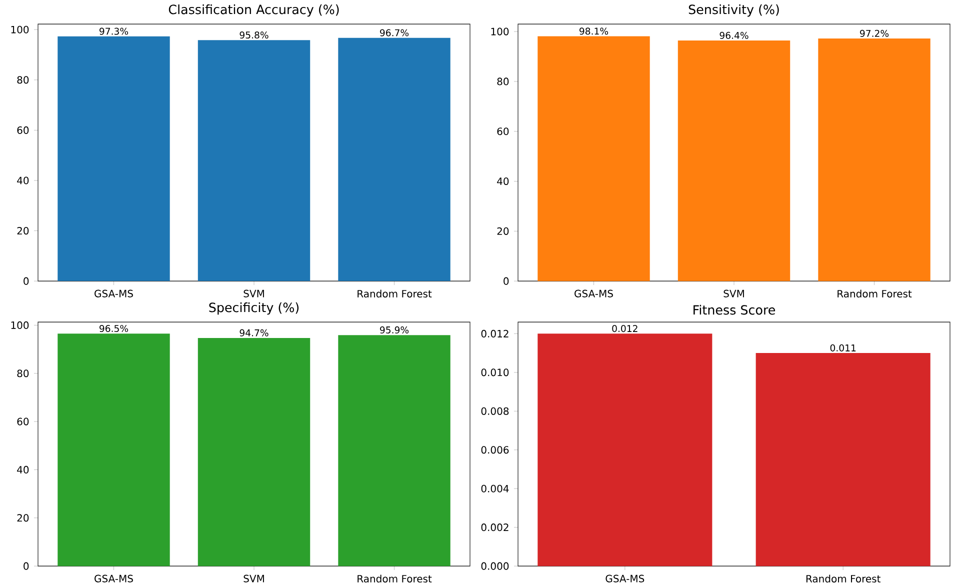  I want to click on data-label: 96.4%, so click(734, 35).